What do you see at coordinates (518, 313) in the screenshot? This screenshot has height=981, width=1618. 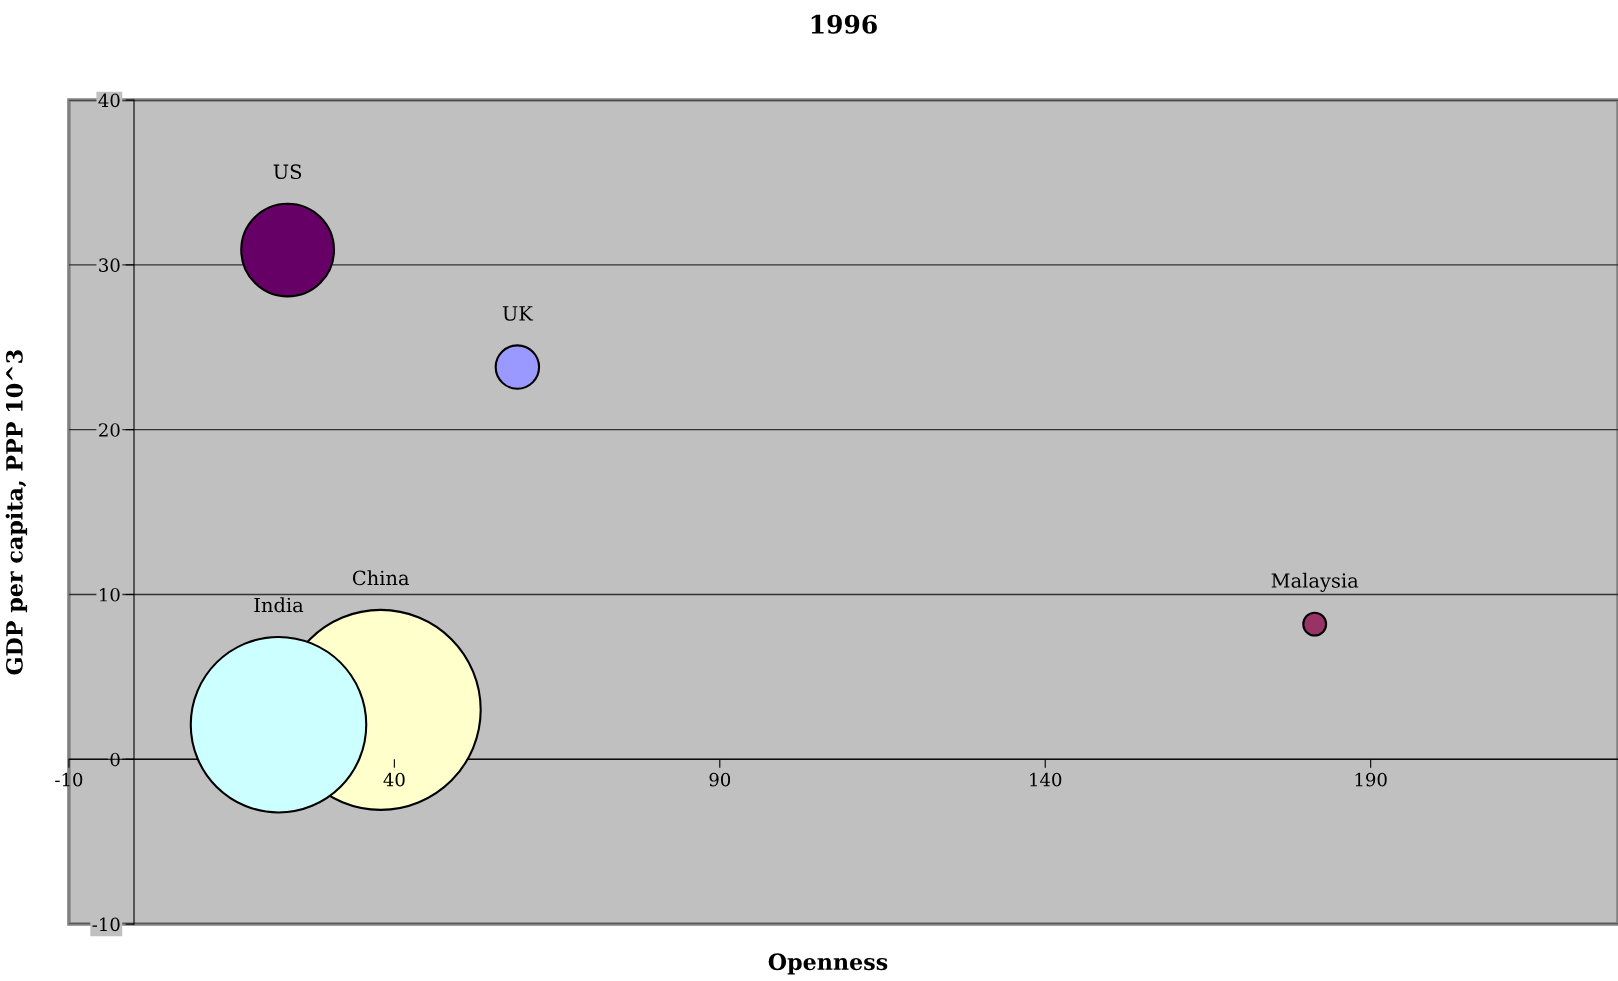 I see `series-label: UK` at bounding box center [518, 313].